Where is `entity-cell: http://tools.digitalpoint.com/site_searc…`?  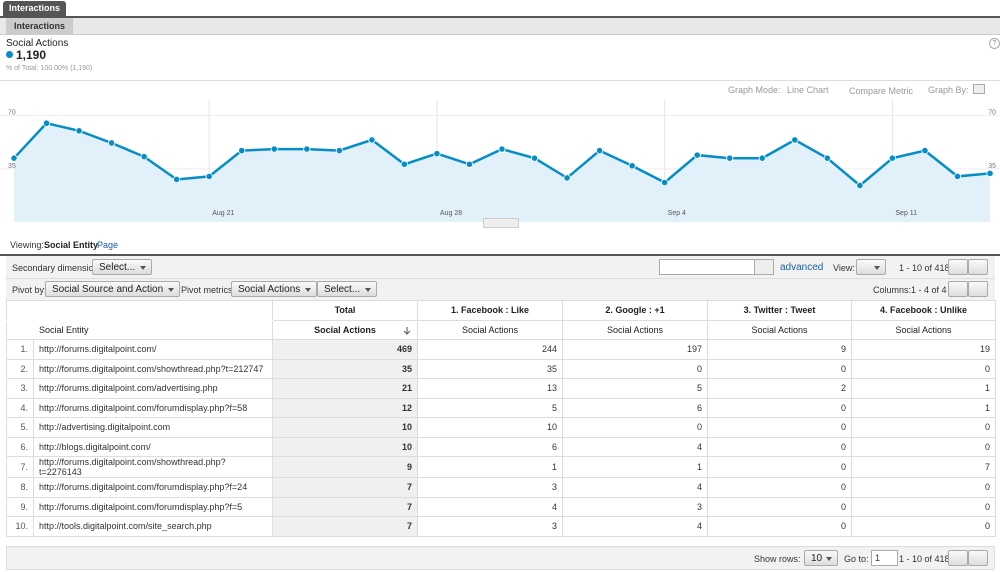 entity-cell: http://tools.digitalpoint.com/site_searc… is located at coordinates (153, 526).